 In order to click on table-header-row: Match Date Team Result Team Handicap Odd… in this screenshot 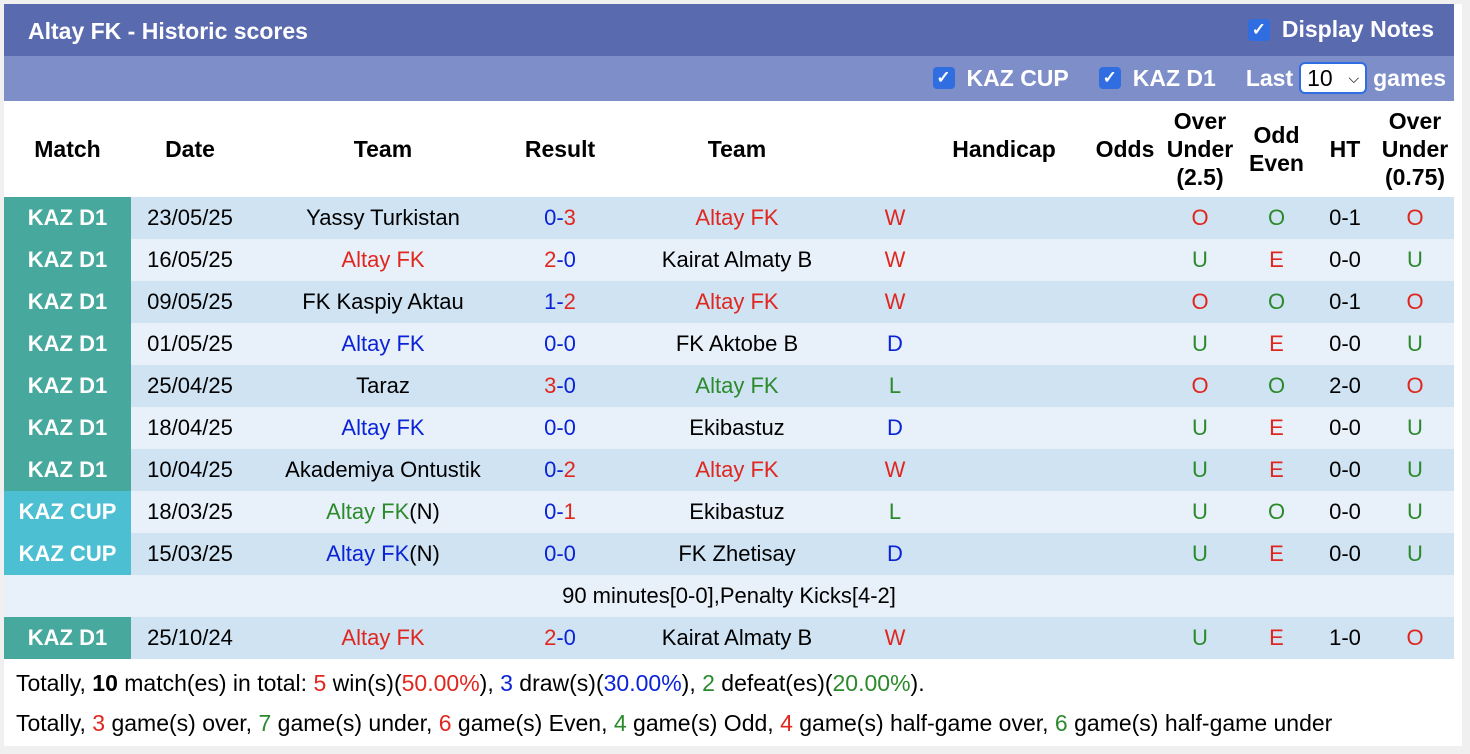, I will do `click(729, 149)`.